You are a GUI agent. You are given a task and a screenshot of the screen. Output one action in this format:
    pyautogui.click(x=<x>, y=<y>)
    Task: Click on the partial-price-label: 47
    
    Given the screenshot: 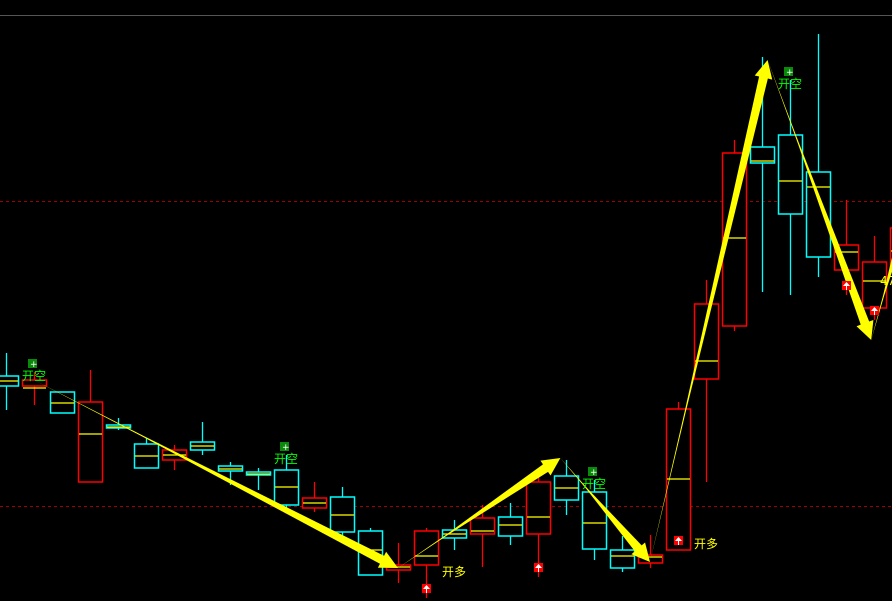 What is the action you would take?
    pyautogui.click(x=886, y=281)
    